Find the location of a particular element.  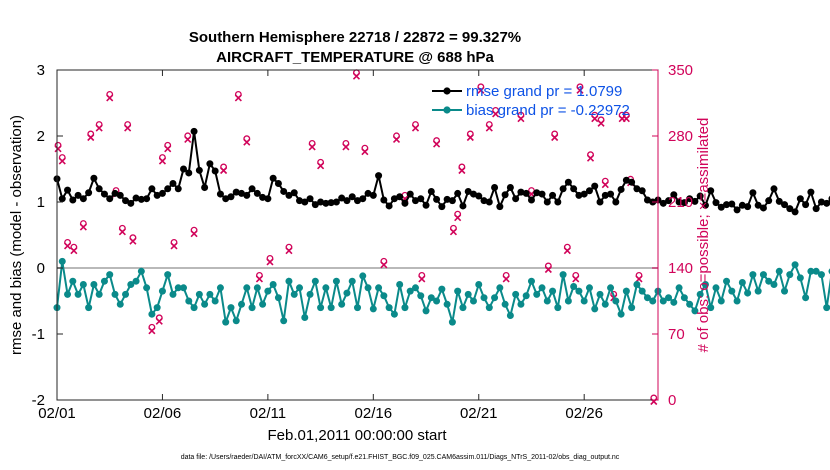

x-tick-label: 02/16 is located at coordinates (374, 413).